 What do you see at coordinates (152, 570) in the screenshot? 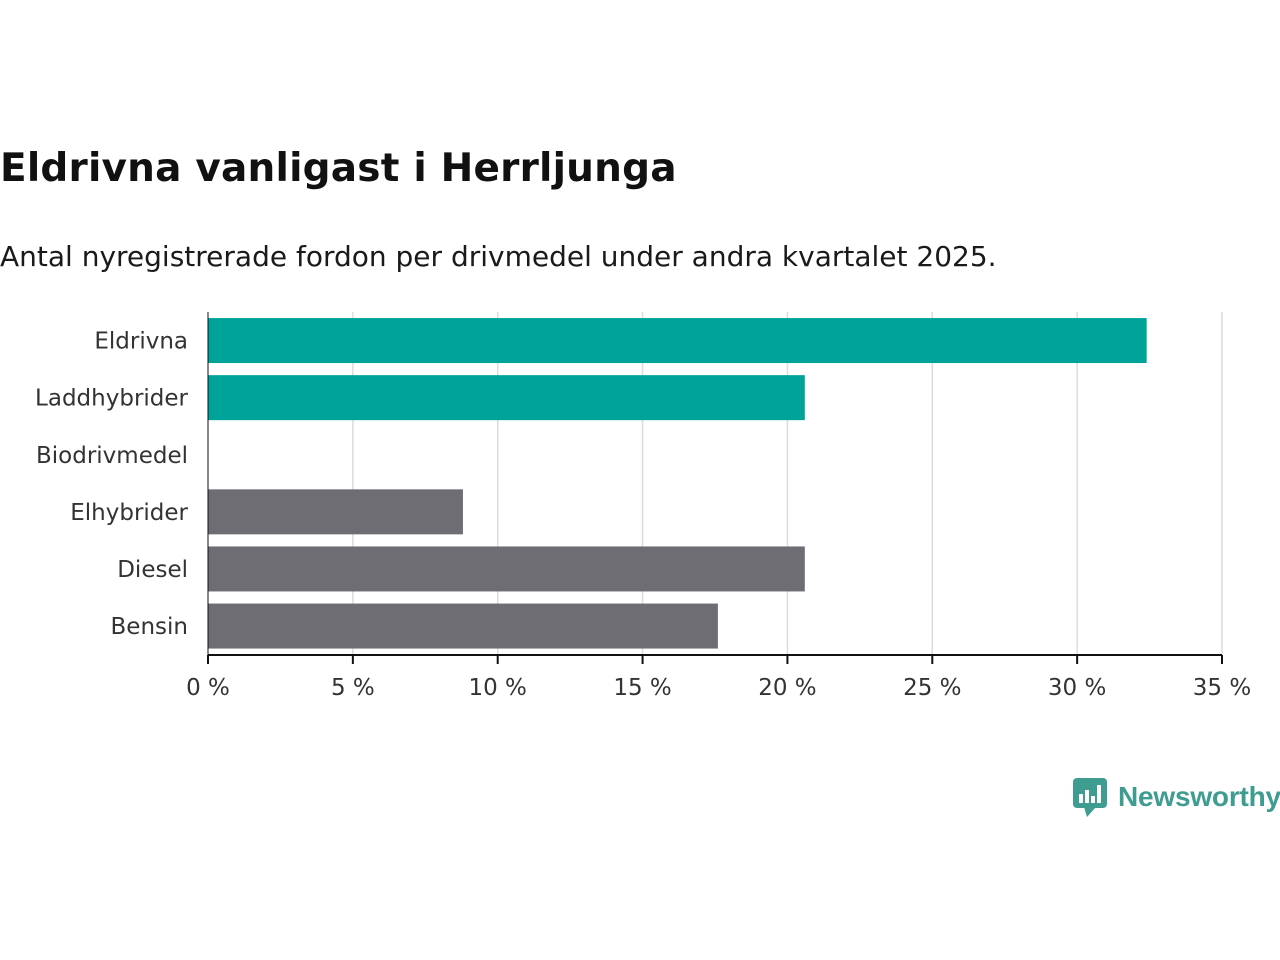
I see `category-label: Diesel` at bounding box center [152, 570].